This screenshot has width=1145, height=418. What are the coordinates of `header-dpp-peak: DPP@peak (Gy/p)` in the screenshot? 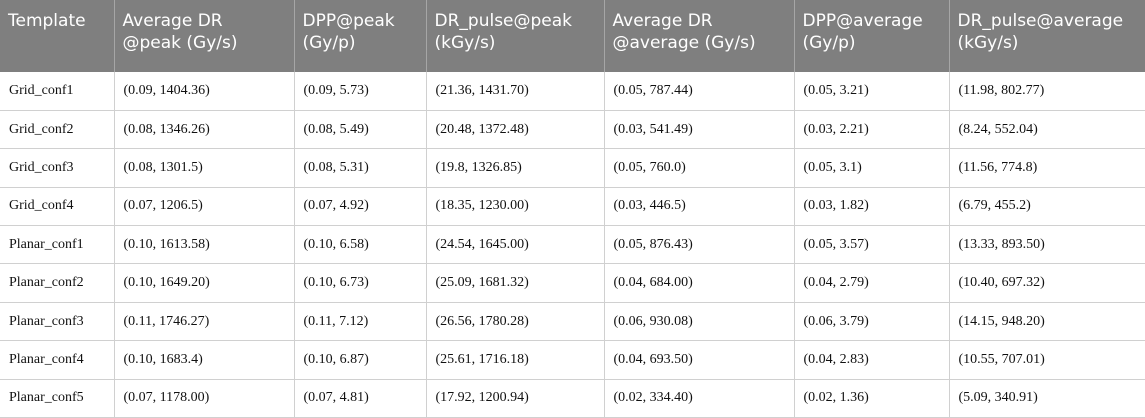 It's located at (359, 36).